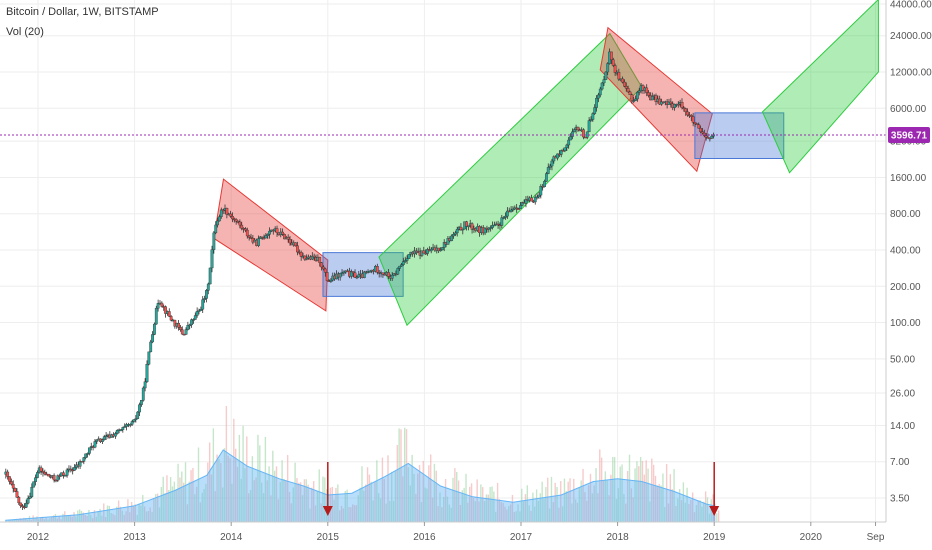 This screenshot has height=550, width=932. What do you see at coordinates (82, 12) in the screenshot?
I see `symbol-legend: Bitcoin / Dollar, 1W, BITSTAMP` at bounding box center [82, 12].